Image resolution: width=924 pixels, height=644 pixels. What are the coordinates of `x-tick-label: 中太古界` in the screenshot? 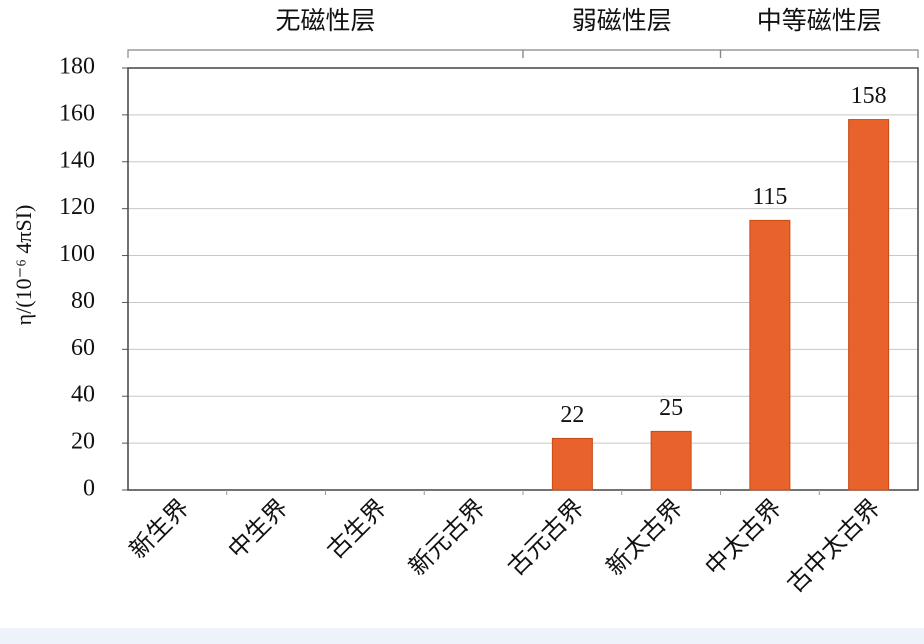 It's located at (743, 537).